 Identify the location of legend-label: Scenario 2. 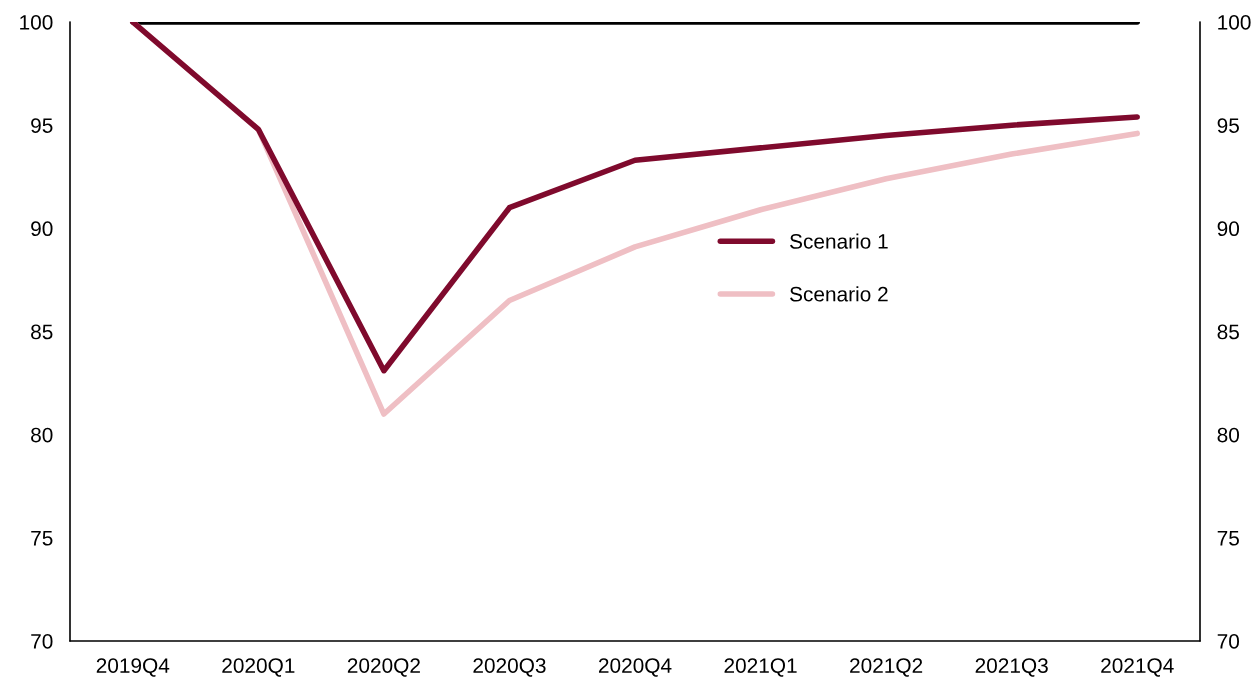
(839, 294).